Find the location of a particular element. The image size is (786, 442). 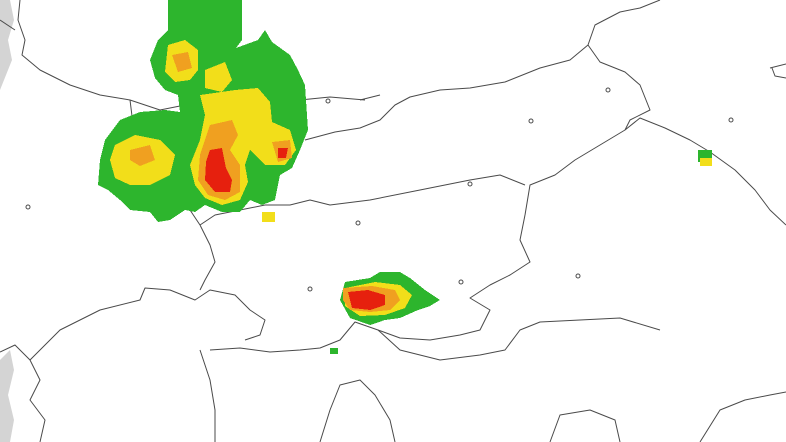

echo-orange is located at coordinates (211, 126).